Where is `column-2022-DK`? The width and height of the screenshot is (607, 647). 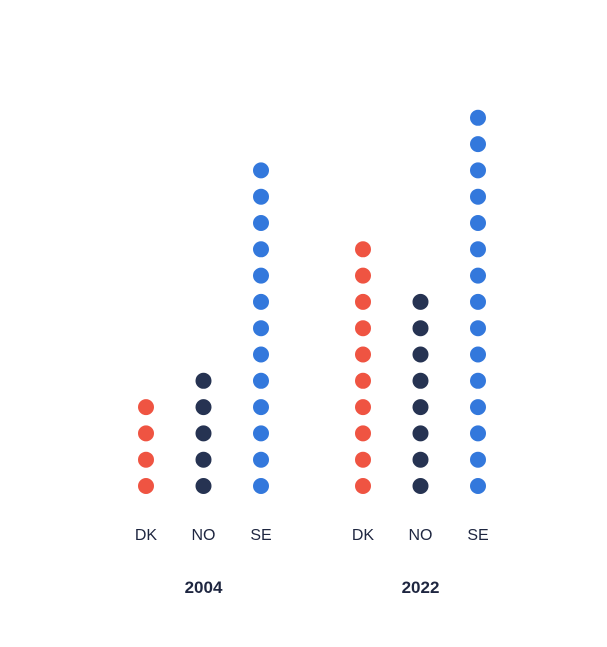 column-2022-DK is located at coordinates (363, 367).